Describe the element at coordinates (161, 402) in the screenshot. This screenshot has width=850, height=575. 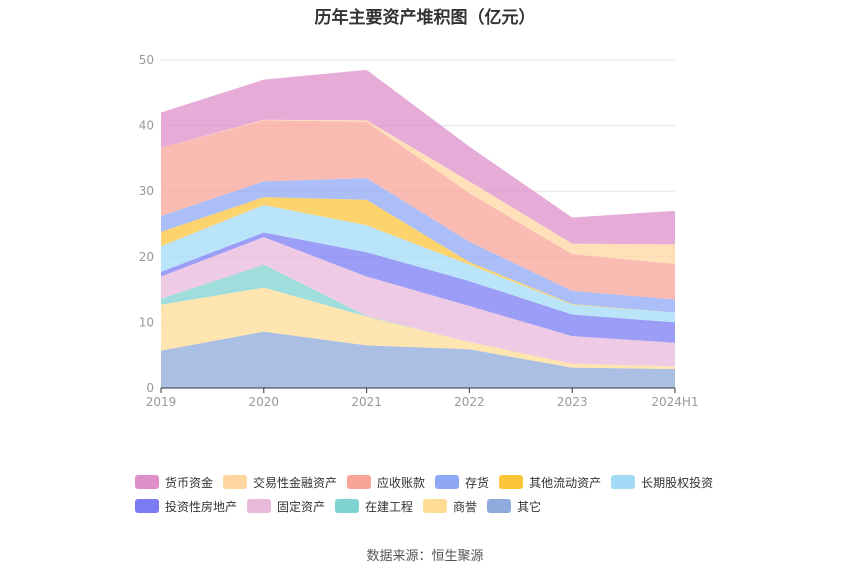
I see `x-tick-label: 2019` at that location.